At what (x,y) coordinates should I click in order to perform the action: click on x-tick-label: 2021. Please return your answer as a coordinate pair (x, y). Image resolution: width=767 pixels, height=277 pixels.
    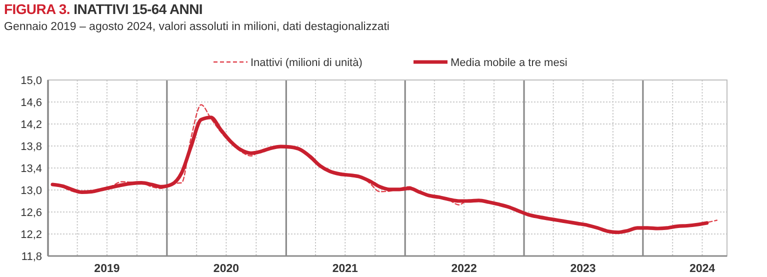
    Looking at the image, I should click on (345, 269).